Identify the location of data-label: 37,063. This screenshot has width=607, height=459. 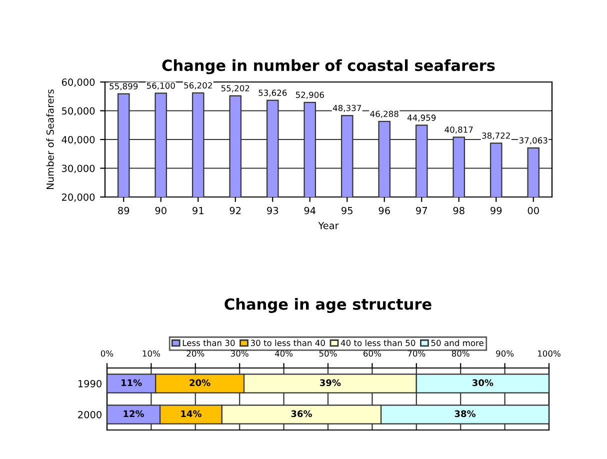
(533, 140).